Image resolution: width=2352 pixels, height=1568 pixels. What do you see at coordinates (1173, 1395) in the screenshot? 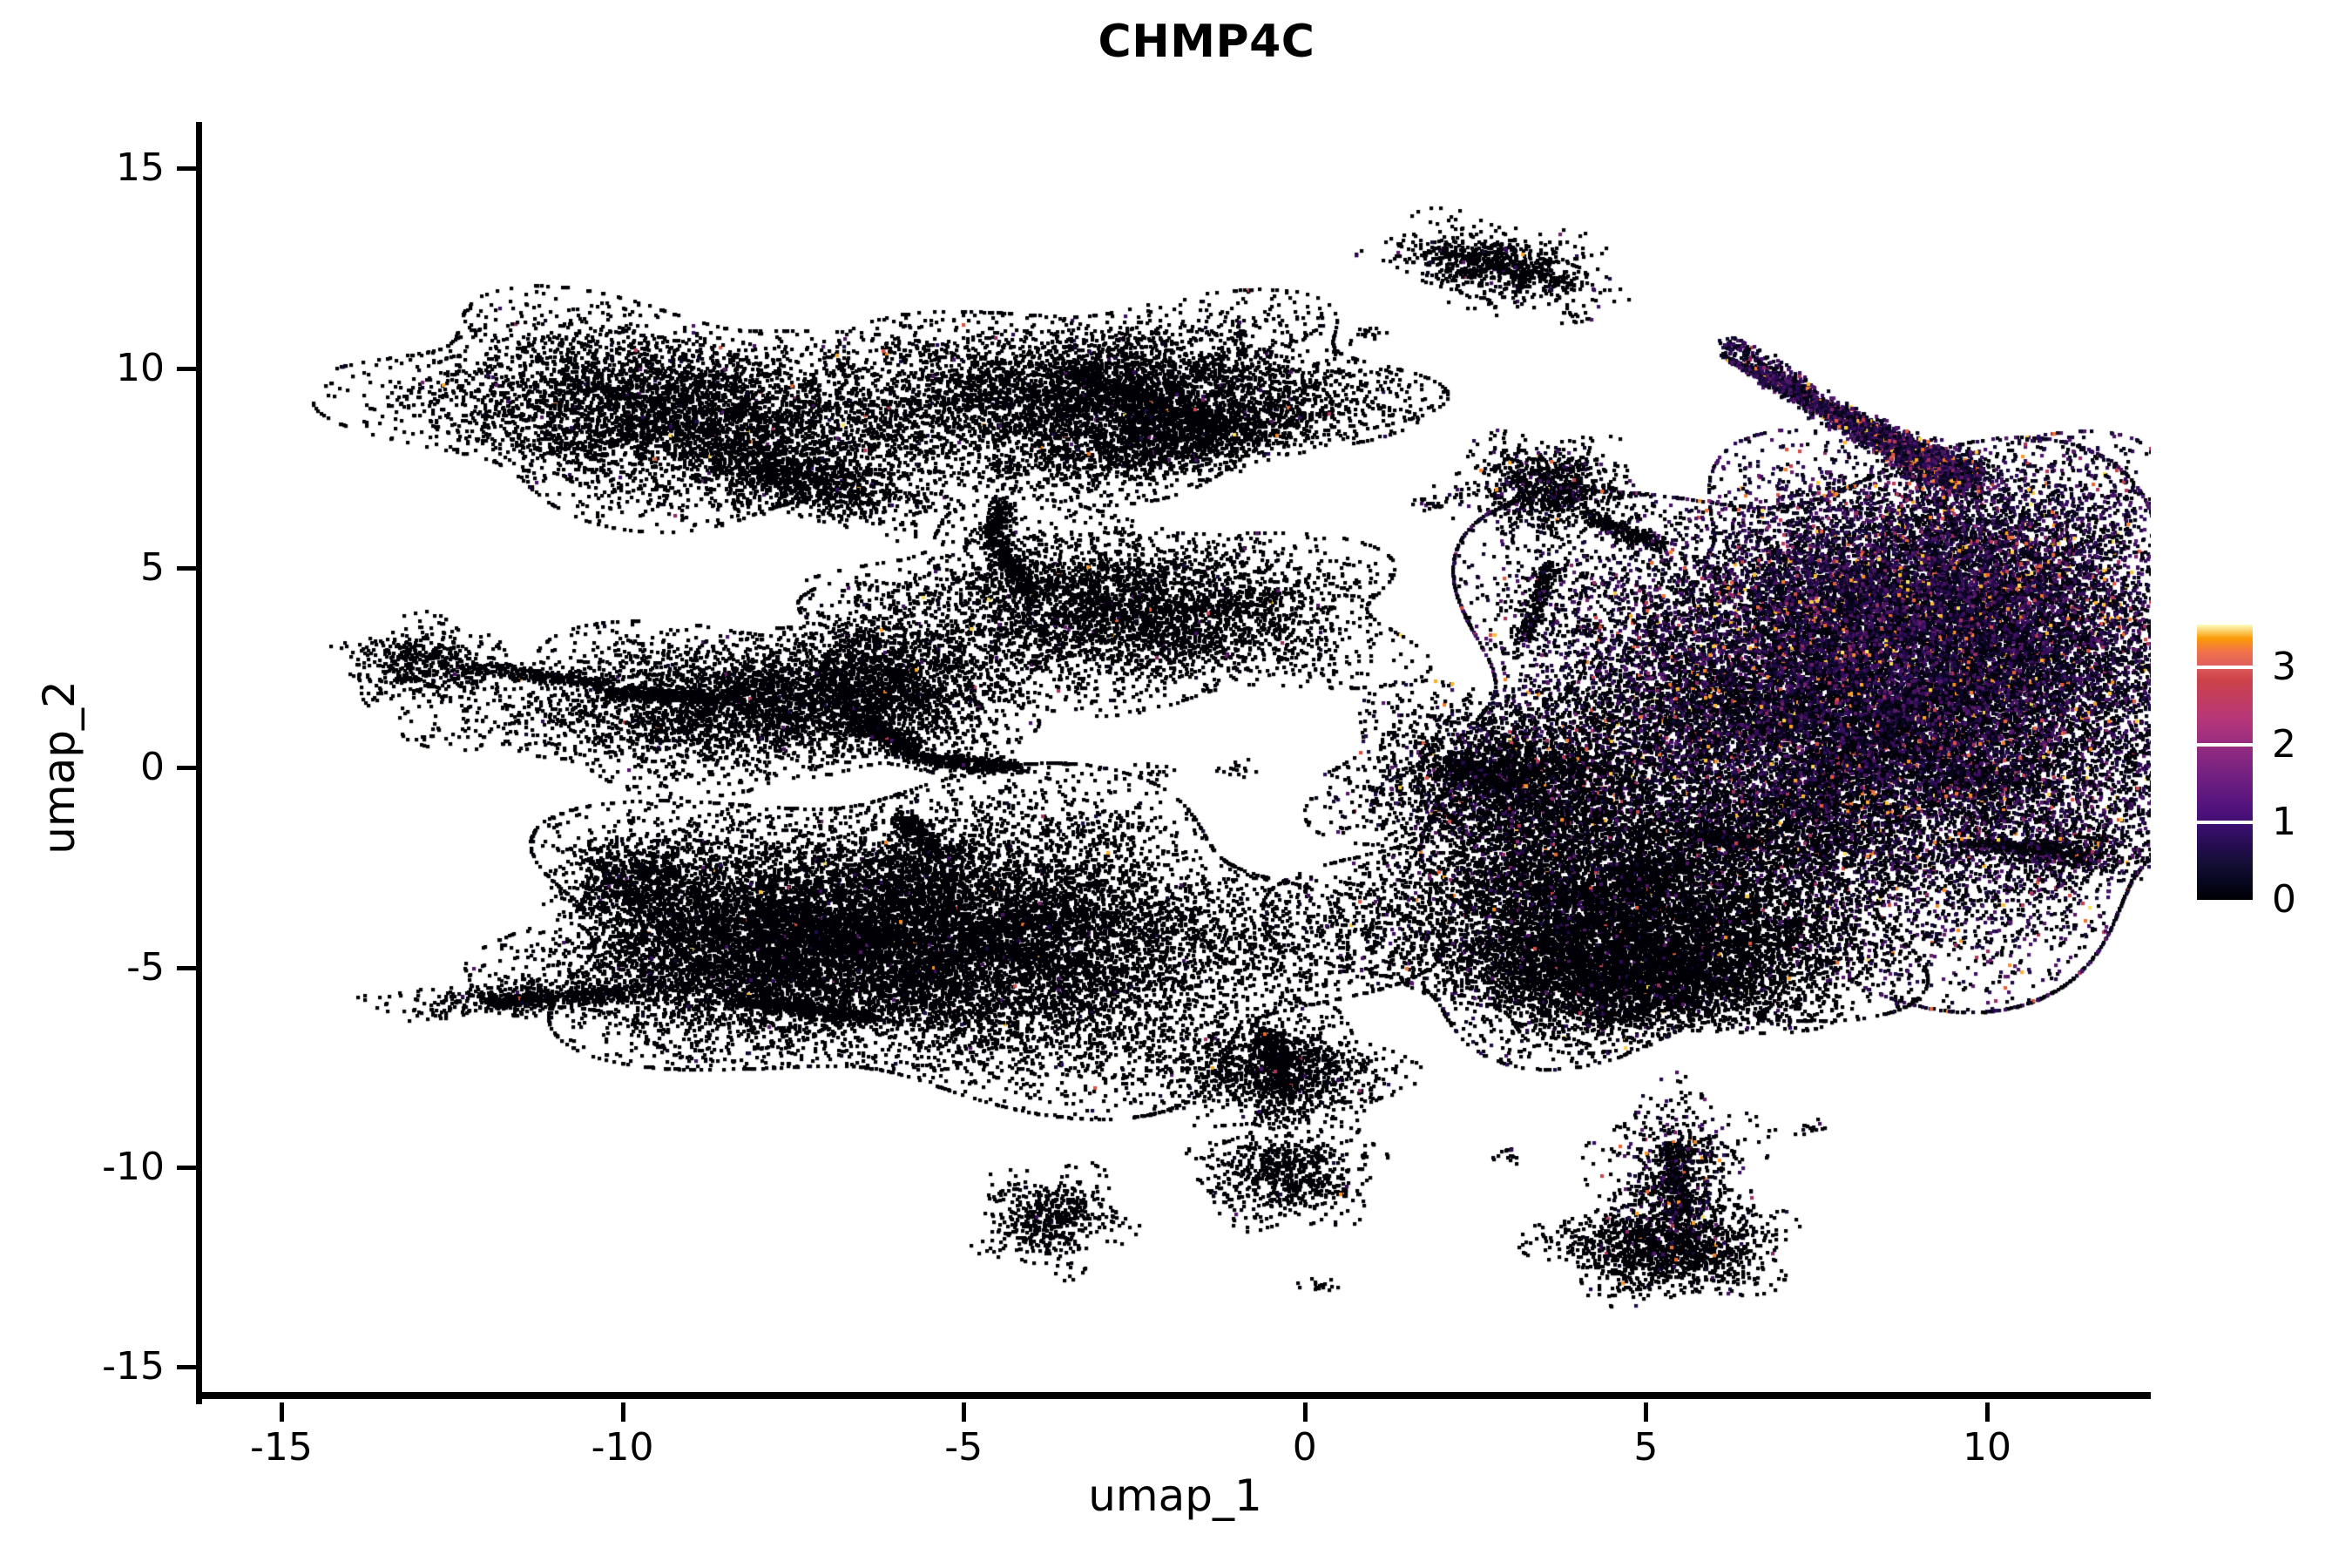
I see `x-axis-spine` at bounding box center [1173, 1395].